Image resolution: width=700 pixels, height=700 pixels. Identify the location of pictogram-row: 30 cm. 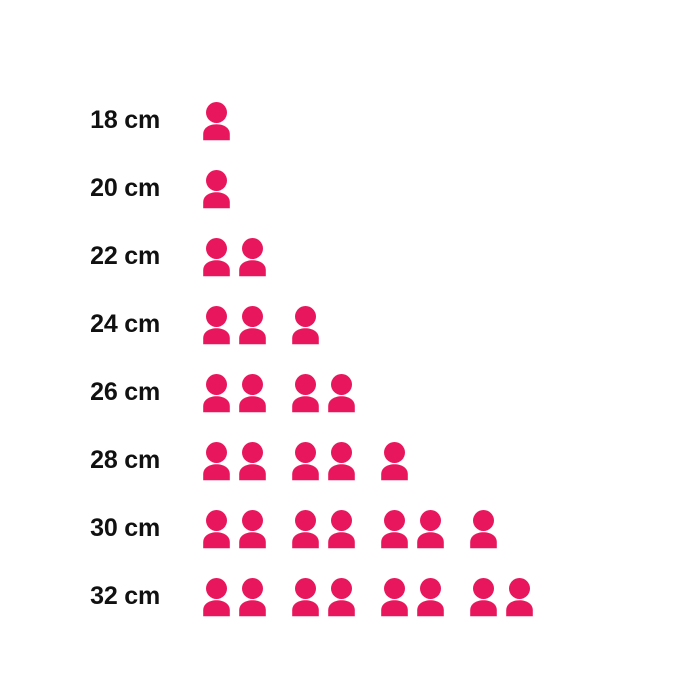
(350, 528).